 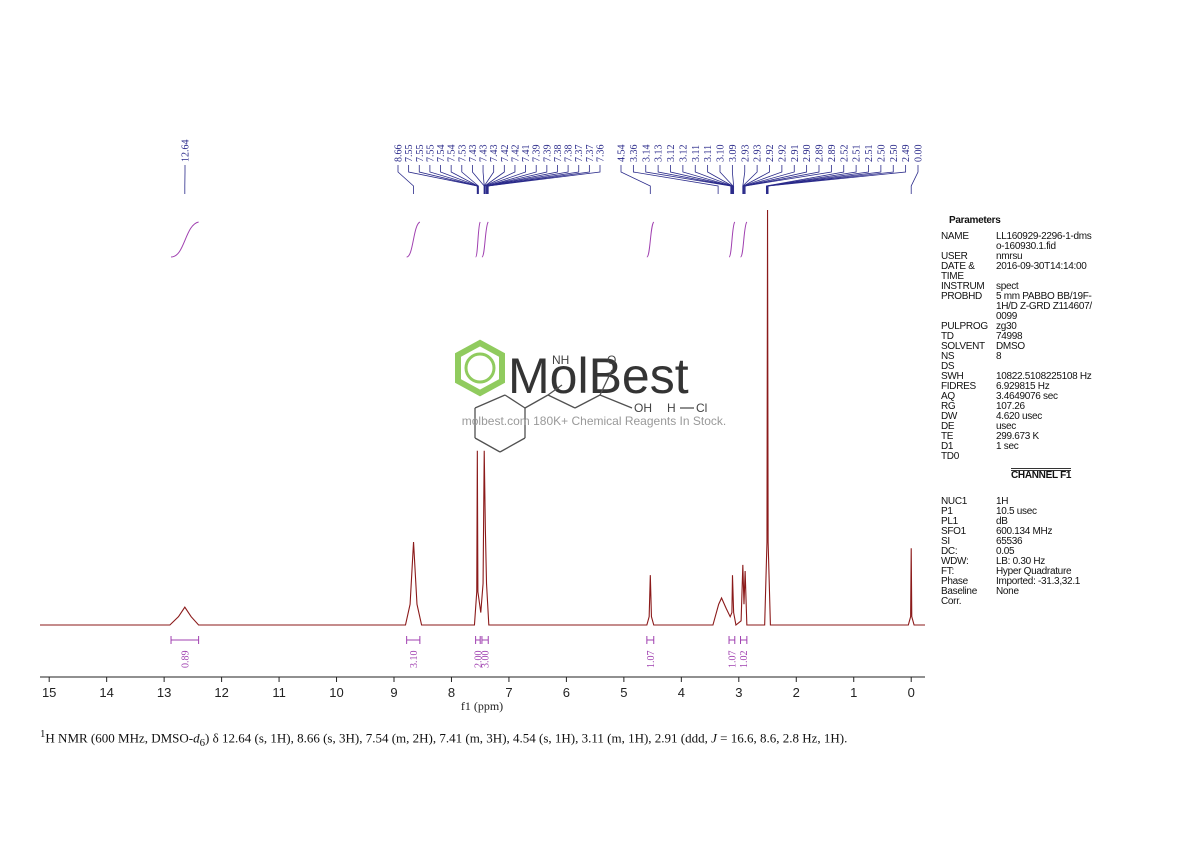 I want to click on parameter-value: usec, so click(x=1006, y=426).